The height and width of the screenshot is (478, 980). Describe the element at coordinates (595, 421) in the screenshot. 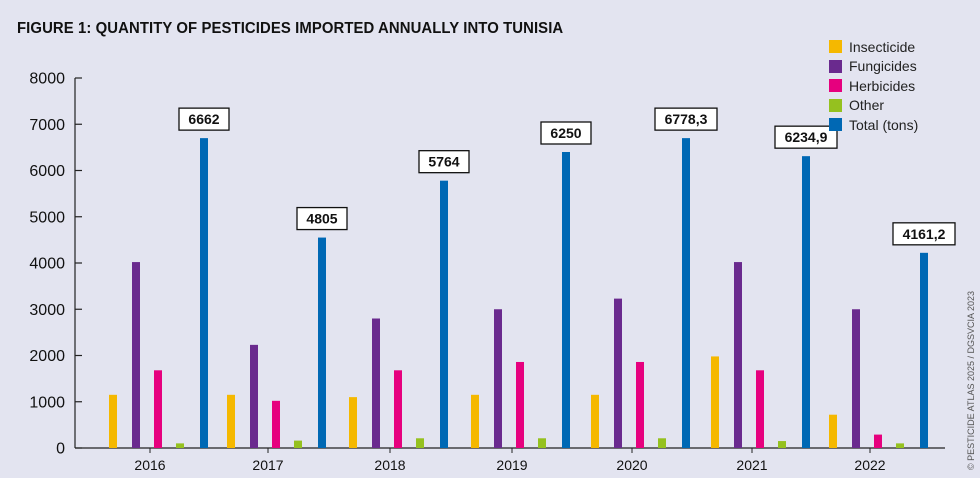

I see `bar-insecticide-2020` at that location.